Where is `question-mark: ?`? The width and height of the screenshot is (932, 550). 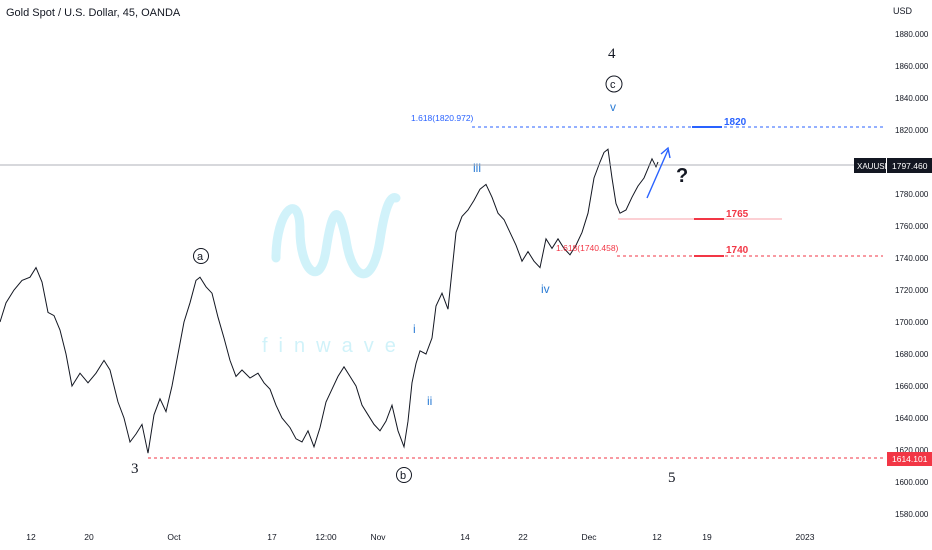 question-mark: ? is located at coordinates (682, 176).